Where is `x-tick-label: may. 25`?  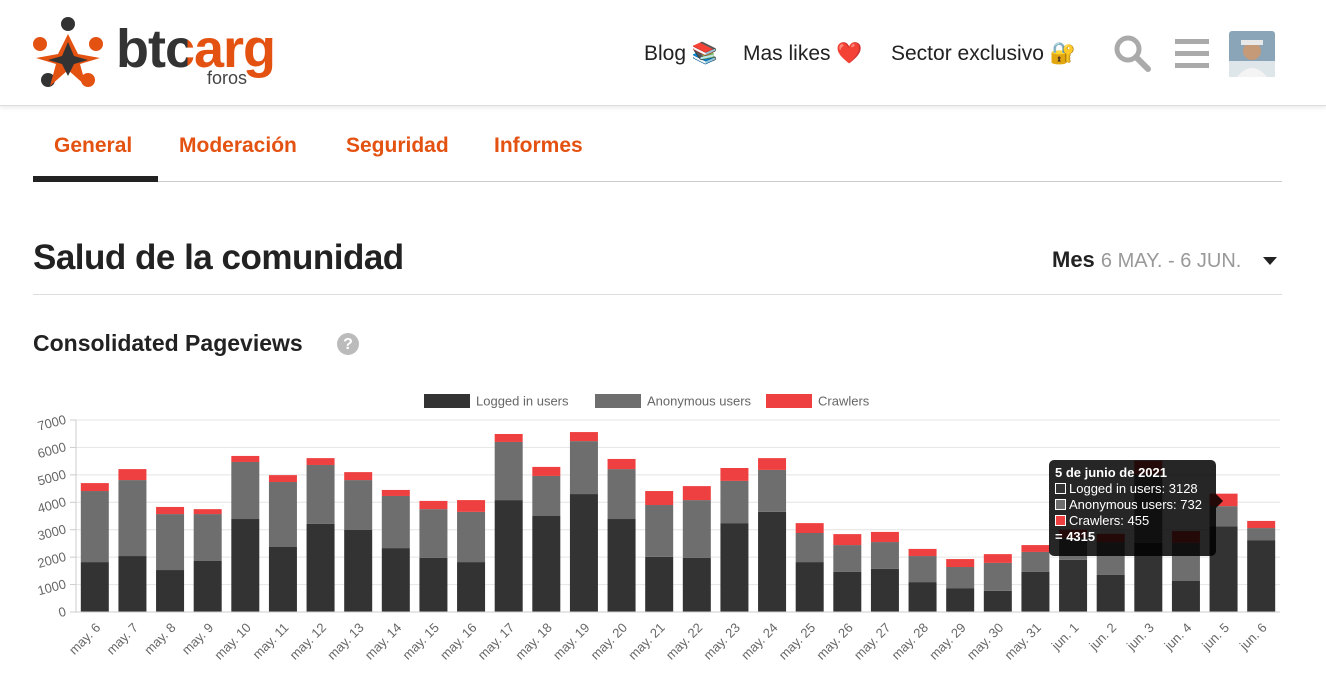
x-tick-label: may. 25 is located at coordinates (797, 641).